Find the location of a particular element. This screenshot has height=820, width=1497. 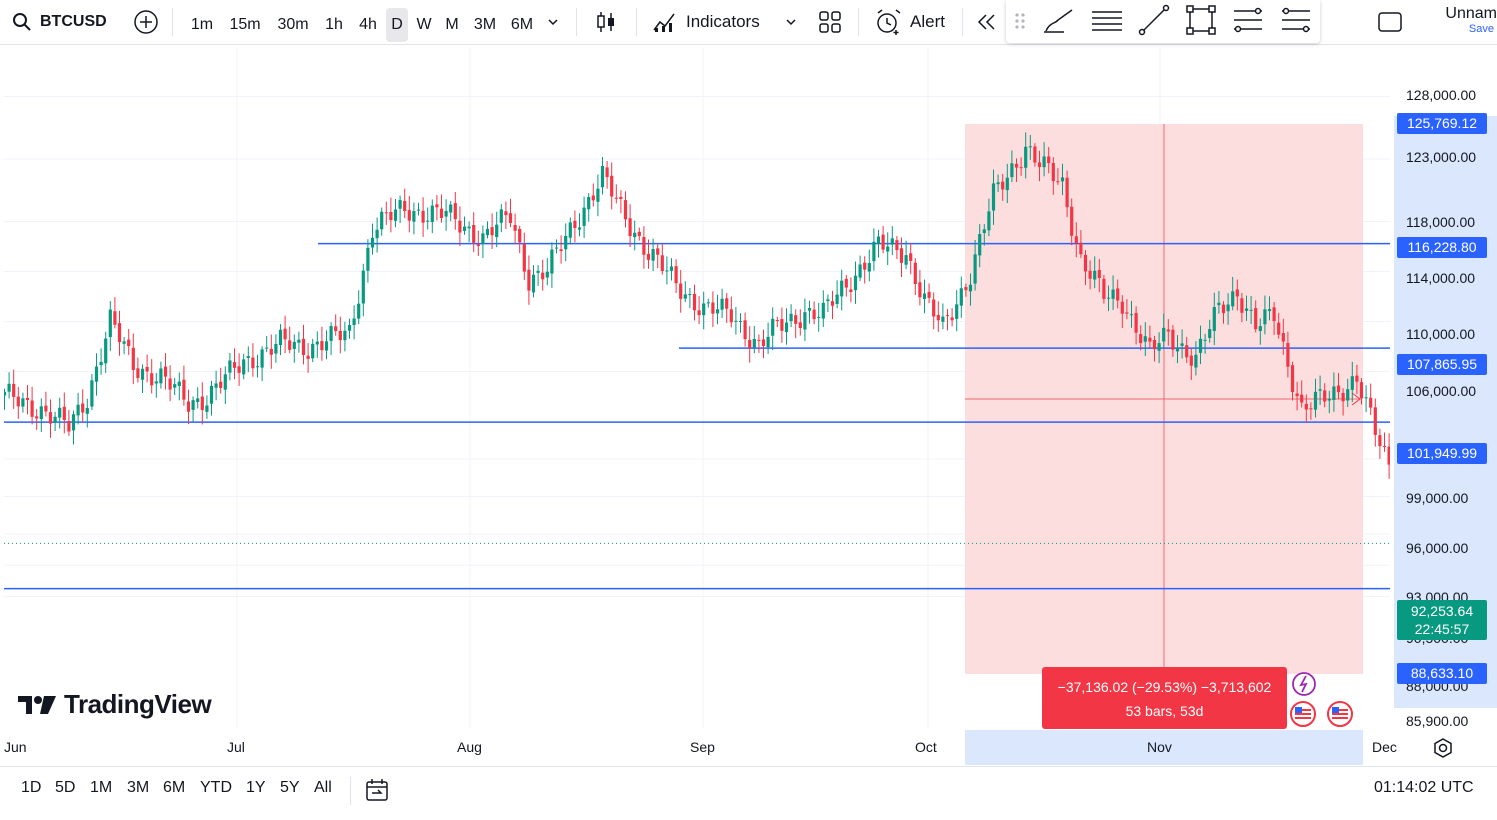

chart-settings-button is located at coordinates (1443, 750).